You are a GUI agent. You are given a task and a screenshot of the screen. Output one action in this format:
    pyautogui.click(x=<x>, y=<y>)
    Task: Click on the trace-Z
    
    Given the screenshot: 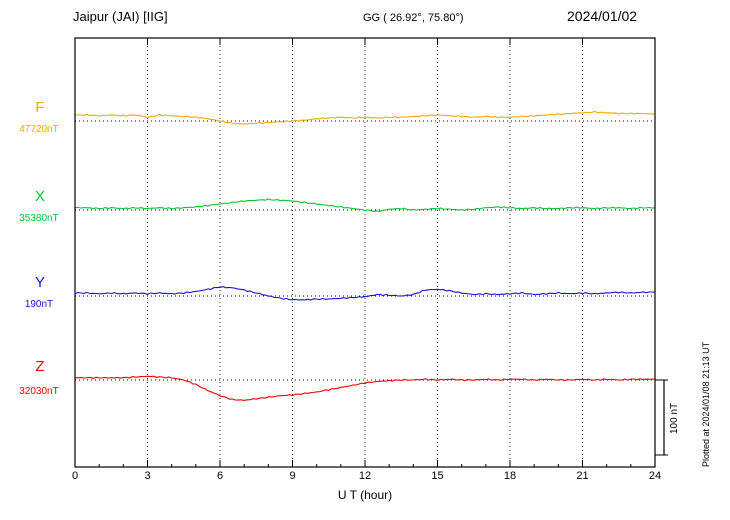 What is the action you would take?
    pyautogui.click(x=365, y=388)
    